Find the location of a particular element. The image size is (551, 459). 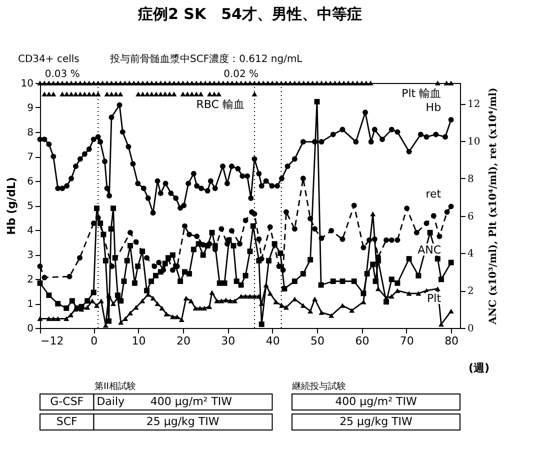

y2-tick-label: 6 is located at coordinates (471, 216).